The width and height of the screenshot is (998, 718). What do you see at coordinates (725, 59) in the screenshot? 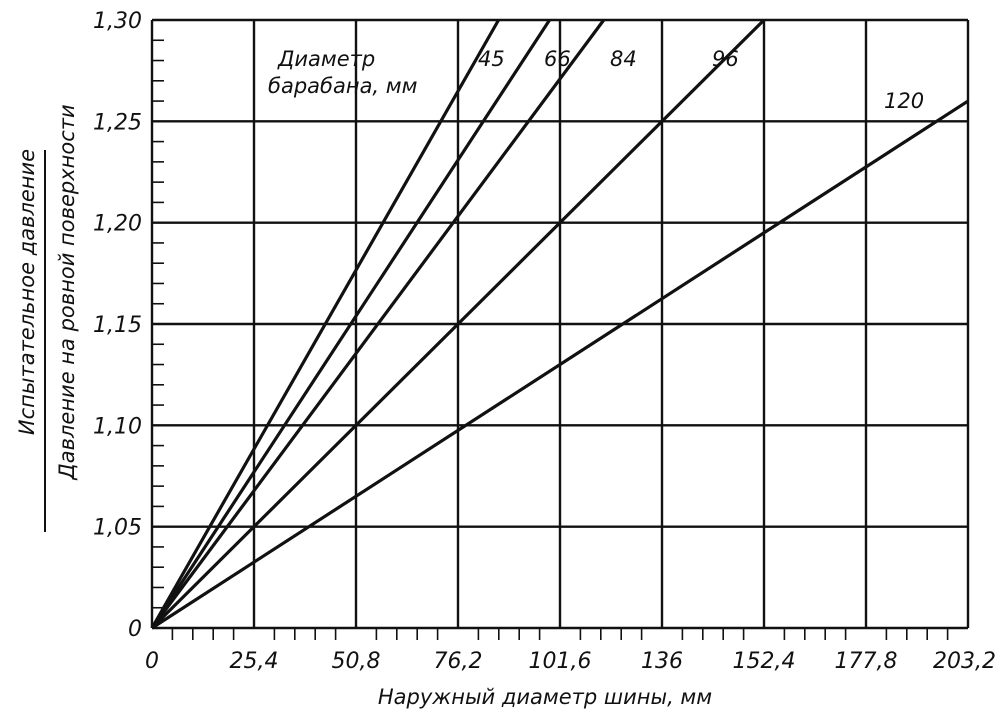
I see `series-label-96: 96` at bounding box center [725, 59].